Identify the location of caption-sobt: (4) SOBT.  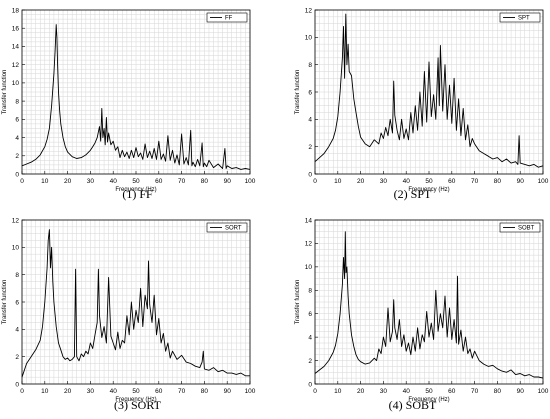
(412, 405).